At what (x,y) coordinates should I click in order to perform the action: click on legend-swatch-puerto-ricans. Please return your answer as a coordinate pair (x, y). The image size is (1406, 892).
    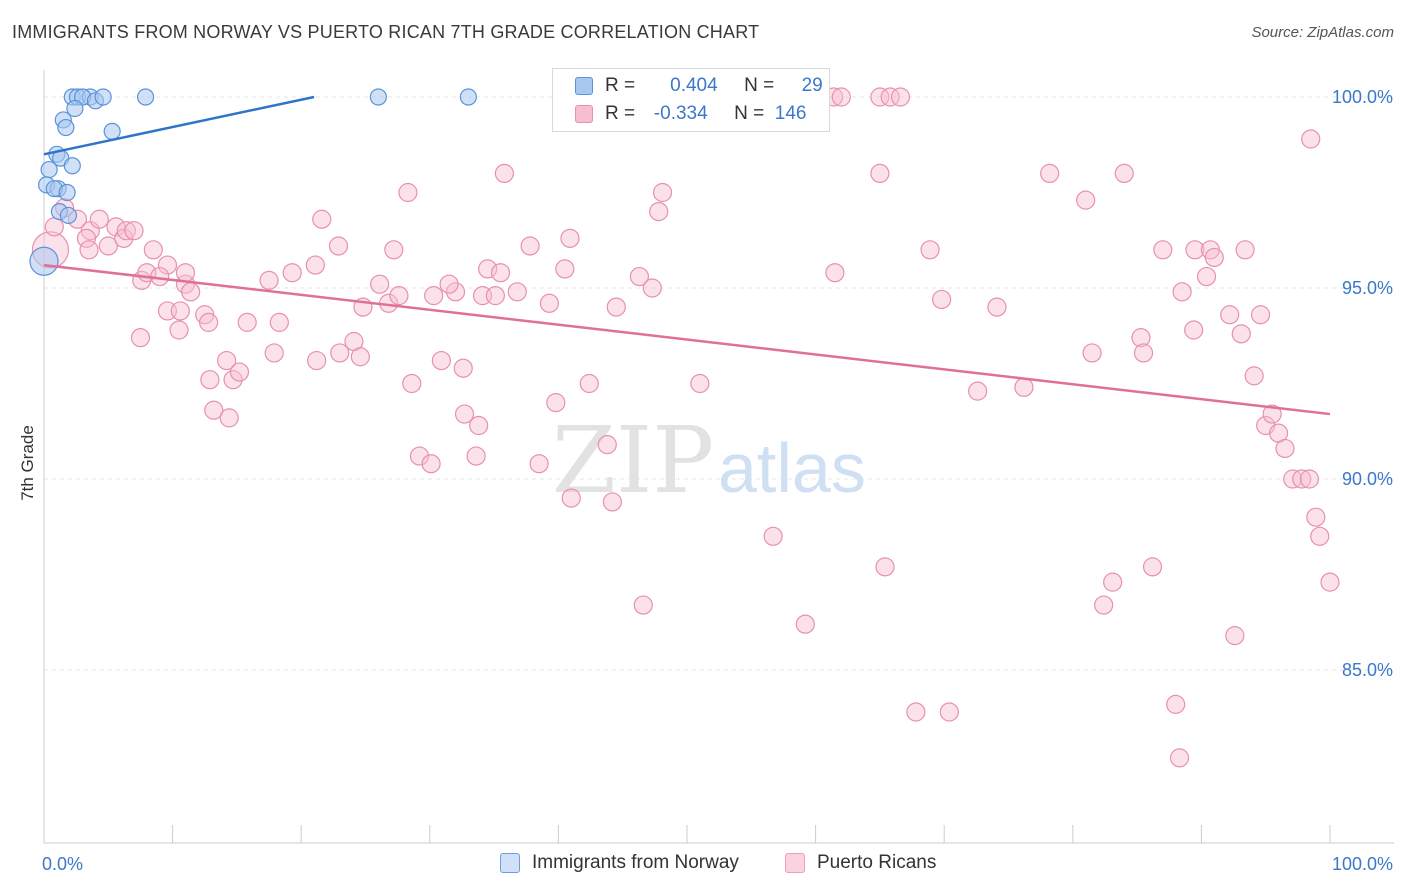
    Looking at the image, I should click on (584, 114).